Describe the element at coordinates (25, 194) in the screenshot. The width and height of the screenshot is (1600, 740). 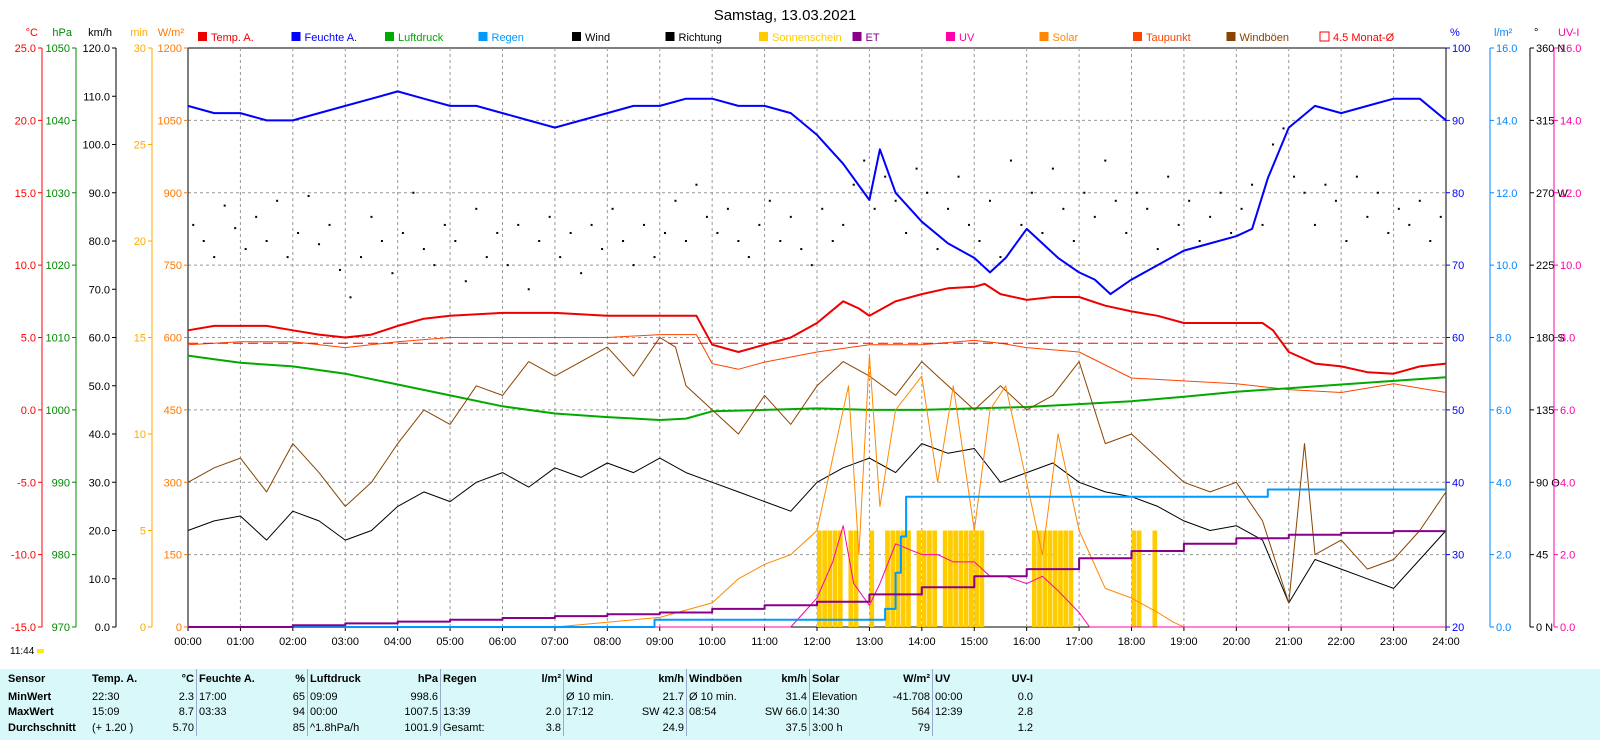
I see `y-tick-label-temp: 15.0` at that location.